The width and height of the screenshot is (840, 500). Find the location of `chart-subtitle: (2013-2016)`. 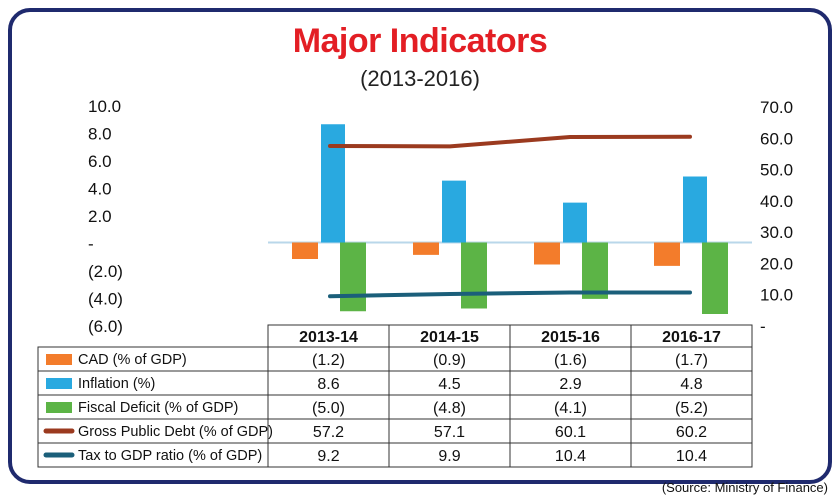

chart-subtitle: (2013-2016) is located at coordinates (420, 78).